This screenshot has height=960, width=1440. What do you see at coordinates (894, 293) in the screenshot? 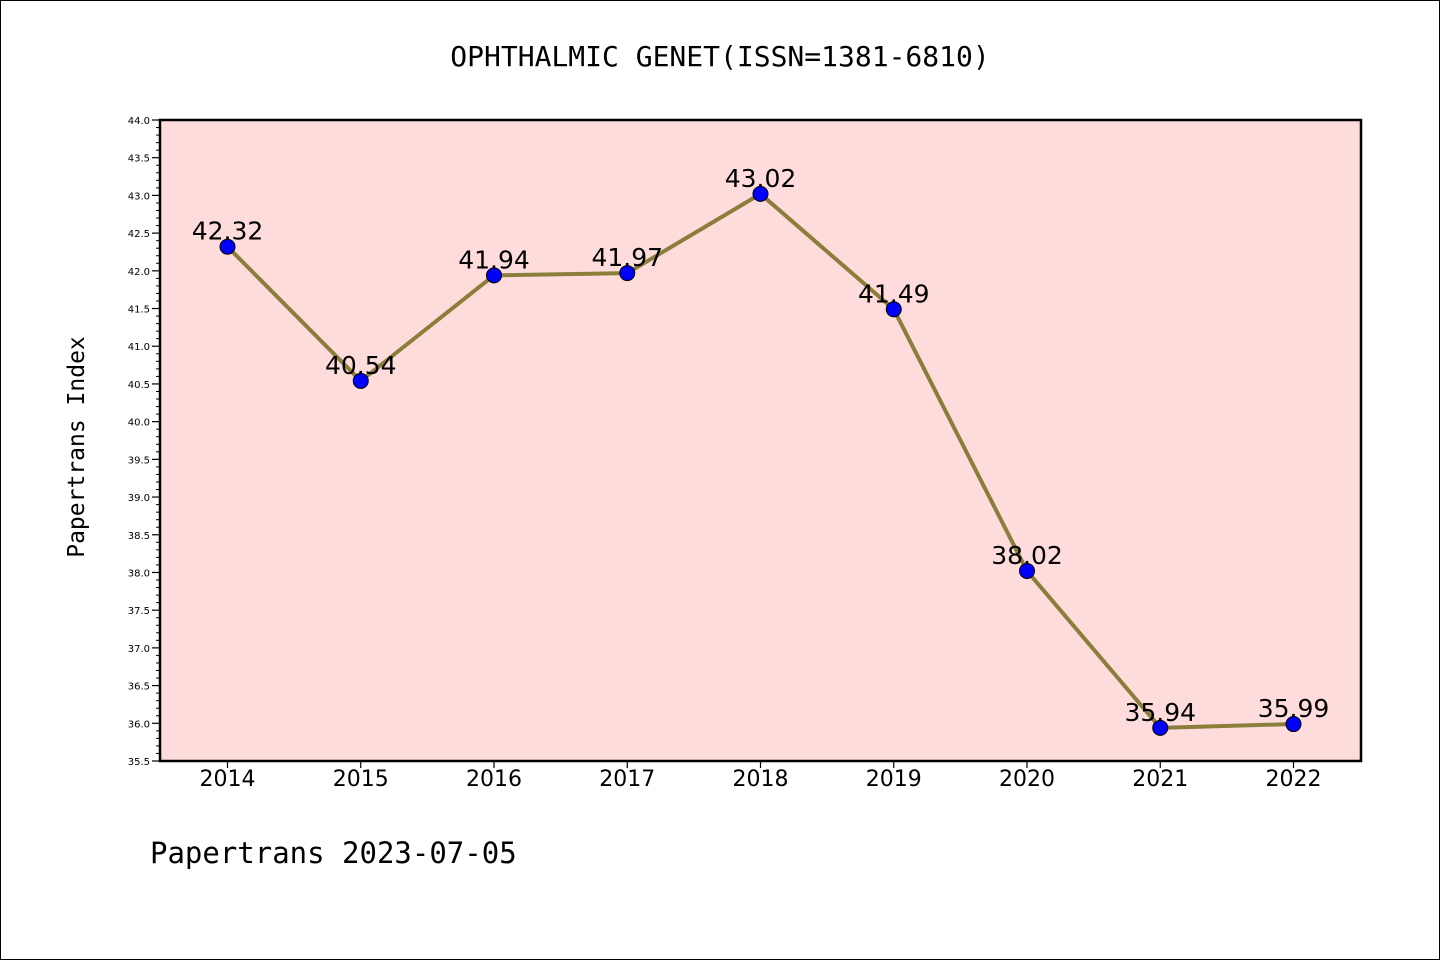
I see `data-label: 41.49` at bounding box center [894, 293].